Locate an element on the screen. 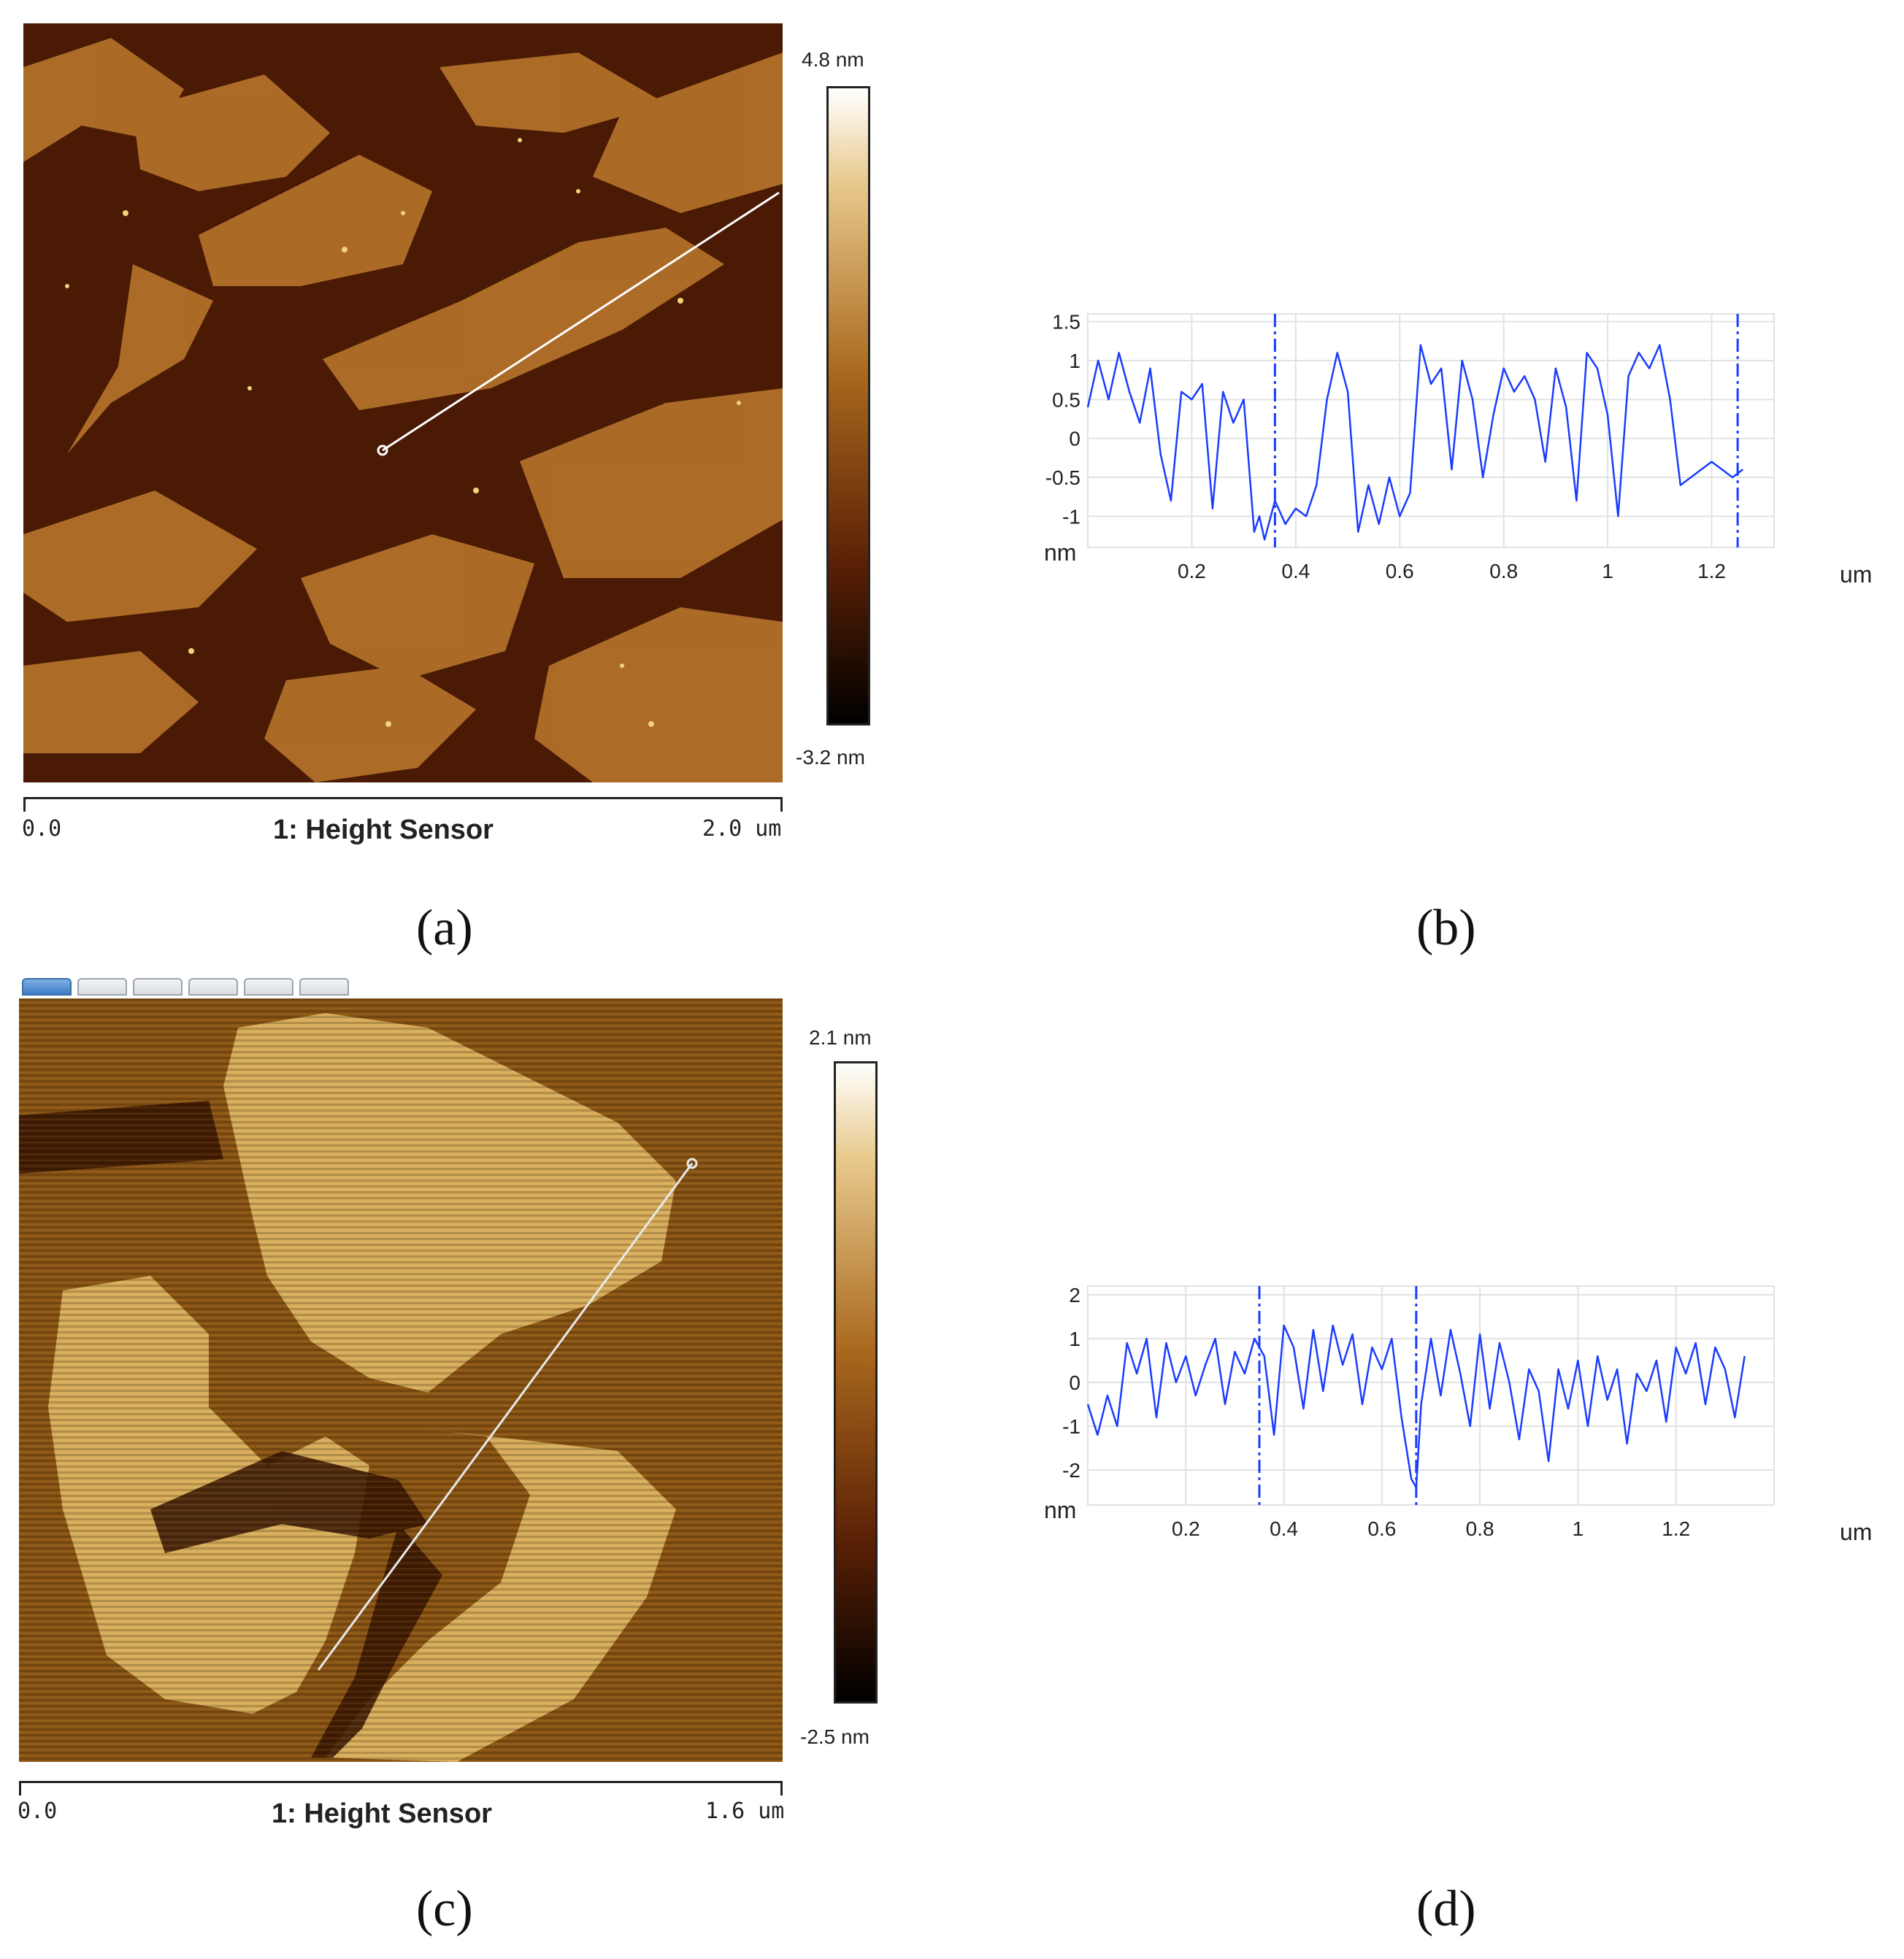 The height and width of the screenshot is (1959, 1904). colorbar-c is located at coordinates (856, 1383).